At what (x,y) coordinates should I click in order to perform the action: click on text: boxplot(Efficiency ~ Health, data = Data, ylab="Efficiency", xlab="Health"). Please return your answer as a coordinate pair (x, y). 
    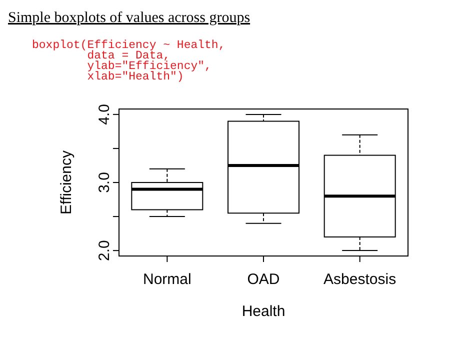
    Looking at the image, I should click on (129, 61).